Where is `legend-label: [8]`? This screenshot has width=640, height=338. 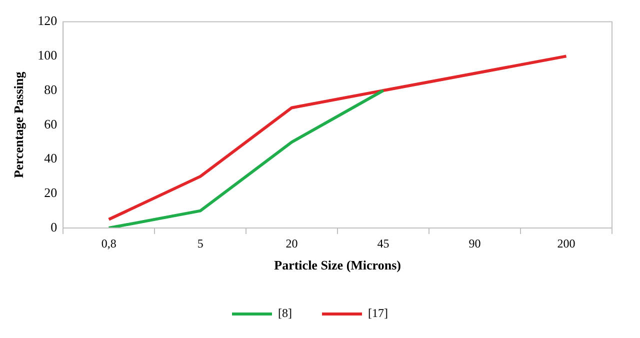
legend-label: [8] is located at coordinates (285, 313).